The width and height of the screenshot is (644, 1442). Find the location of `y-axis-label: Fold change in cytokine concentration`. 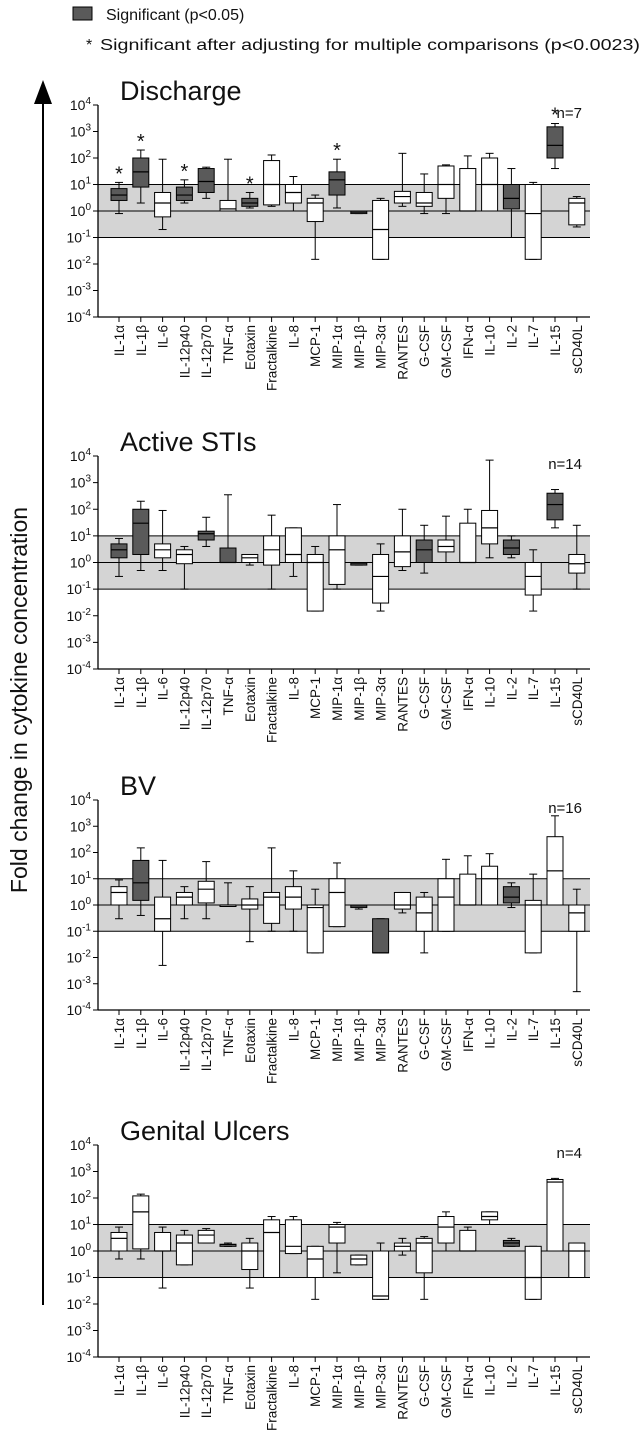

y-axis-label: Fold change in cytokine concentration is located at coordinates (19, 700).